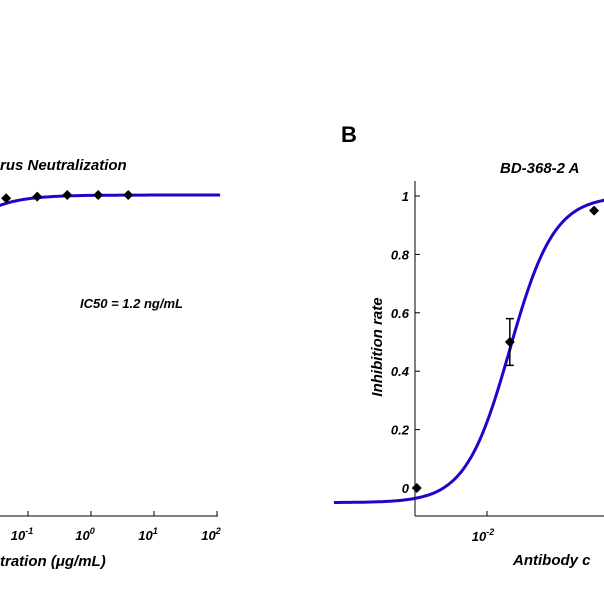 Image resolution: width=604 pixels, height=604 pixels. I want to click on panel-a-fit-curve, so click(110, 200).